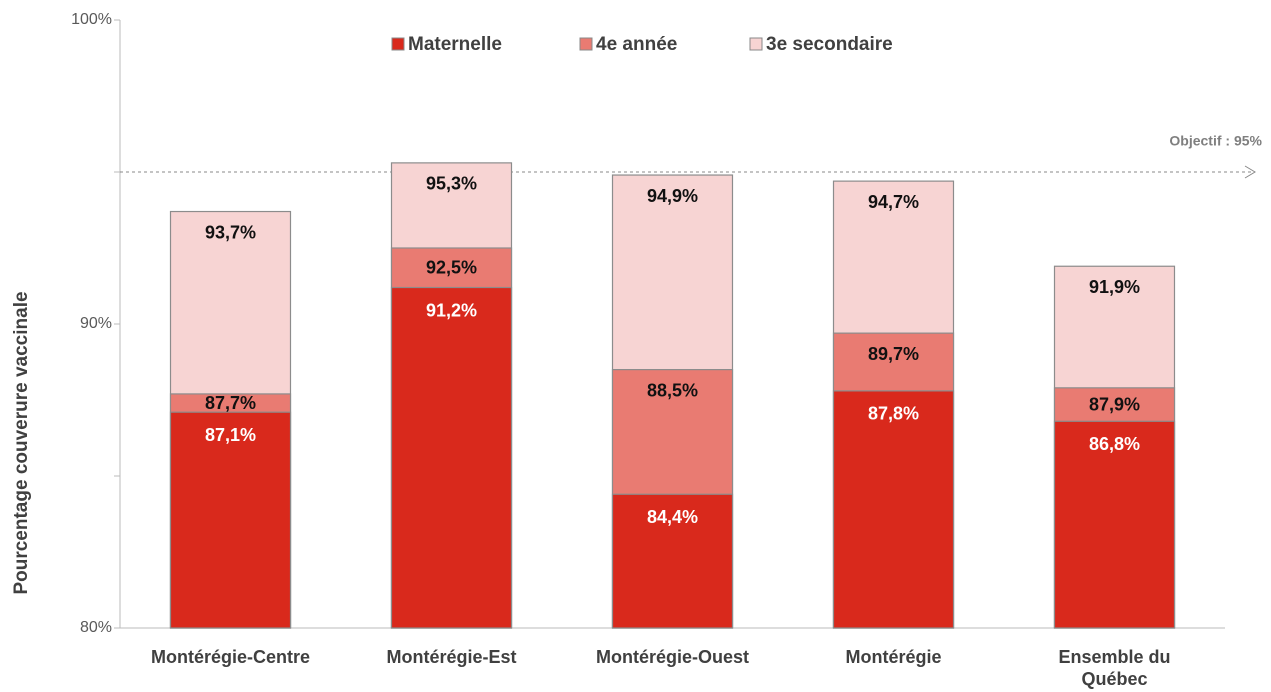 The image size is (1271, 692). I want to click on x-tick-label: Montérégie-Ouest, so click(672, 657).